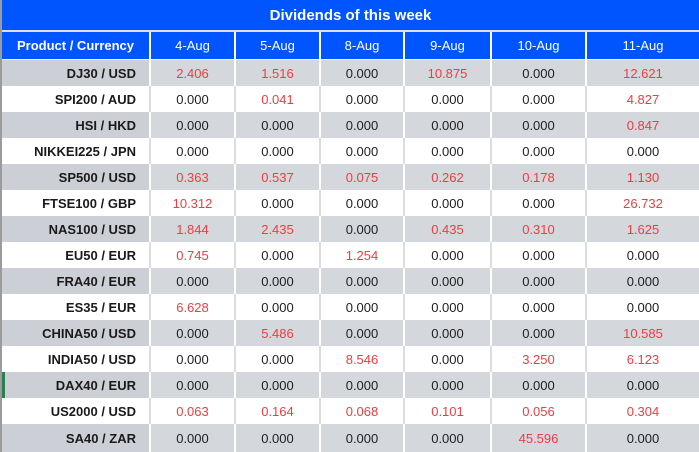  Describe the element at coordinates (193, 307) in the screenshot. I see `dividend-value-cell: 6.628` at that location.